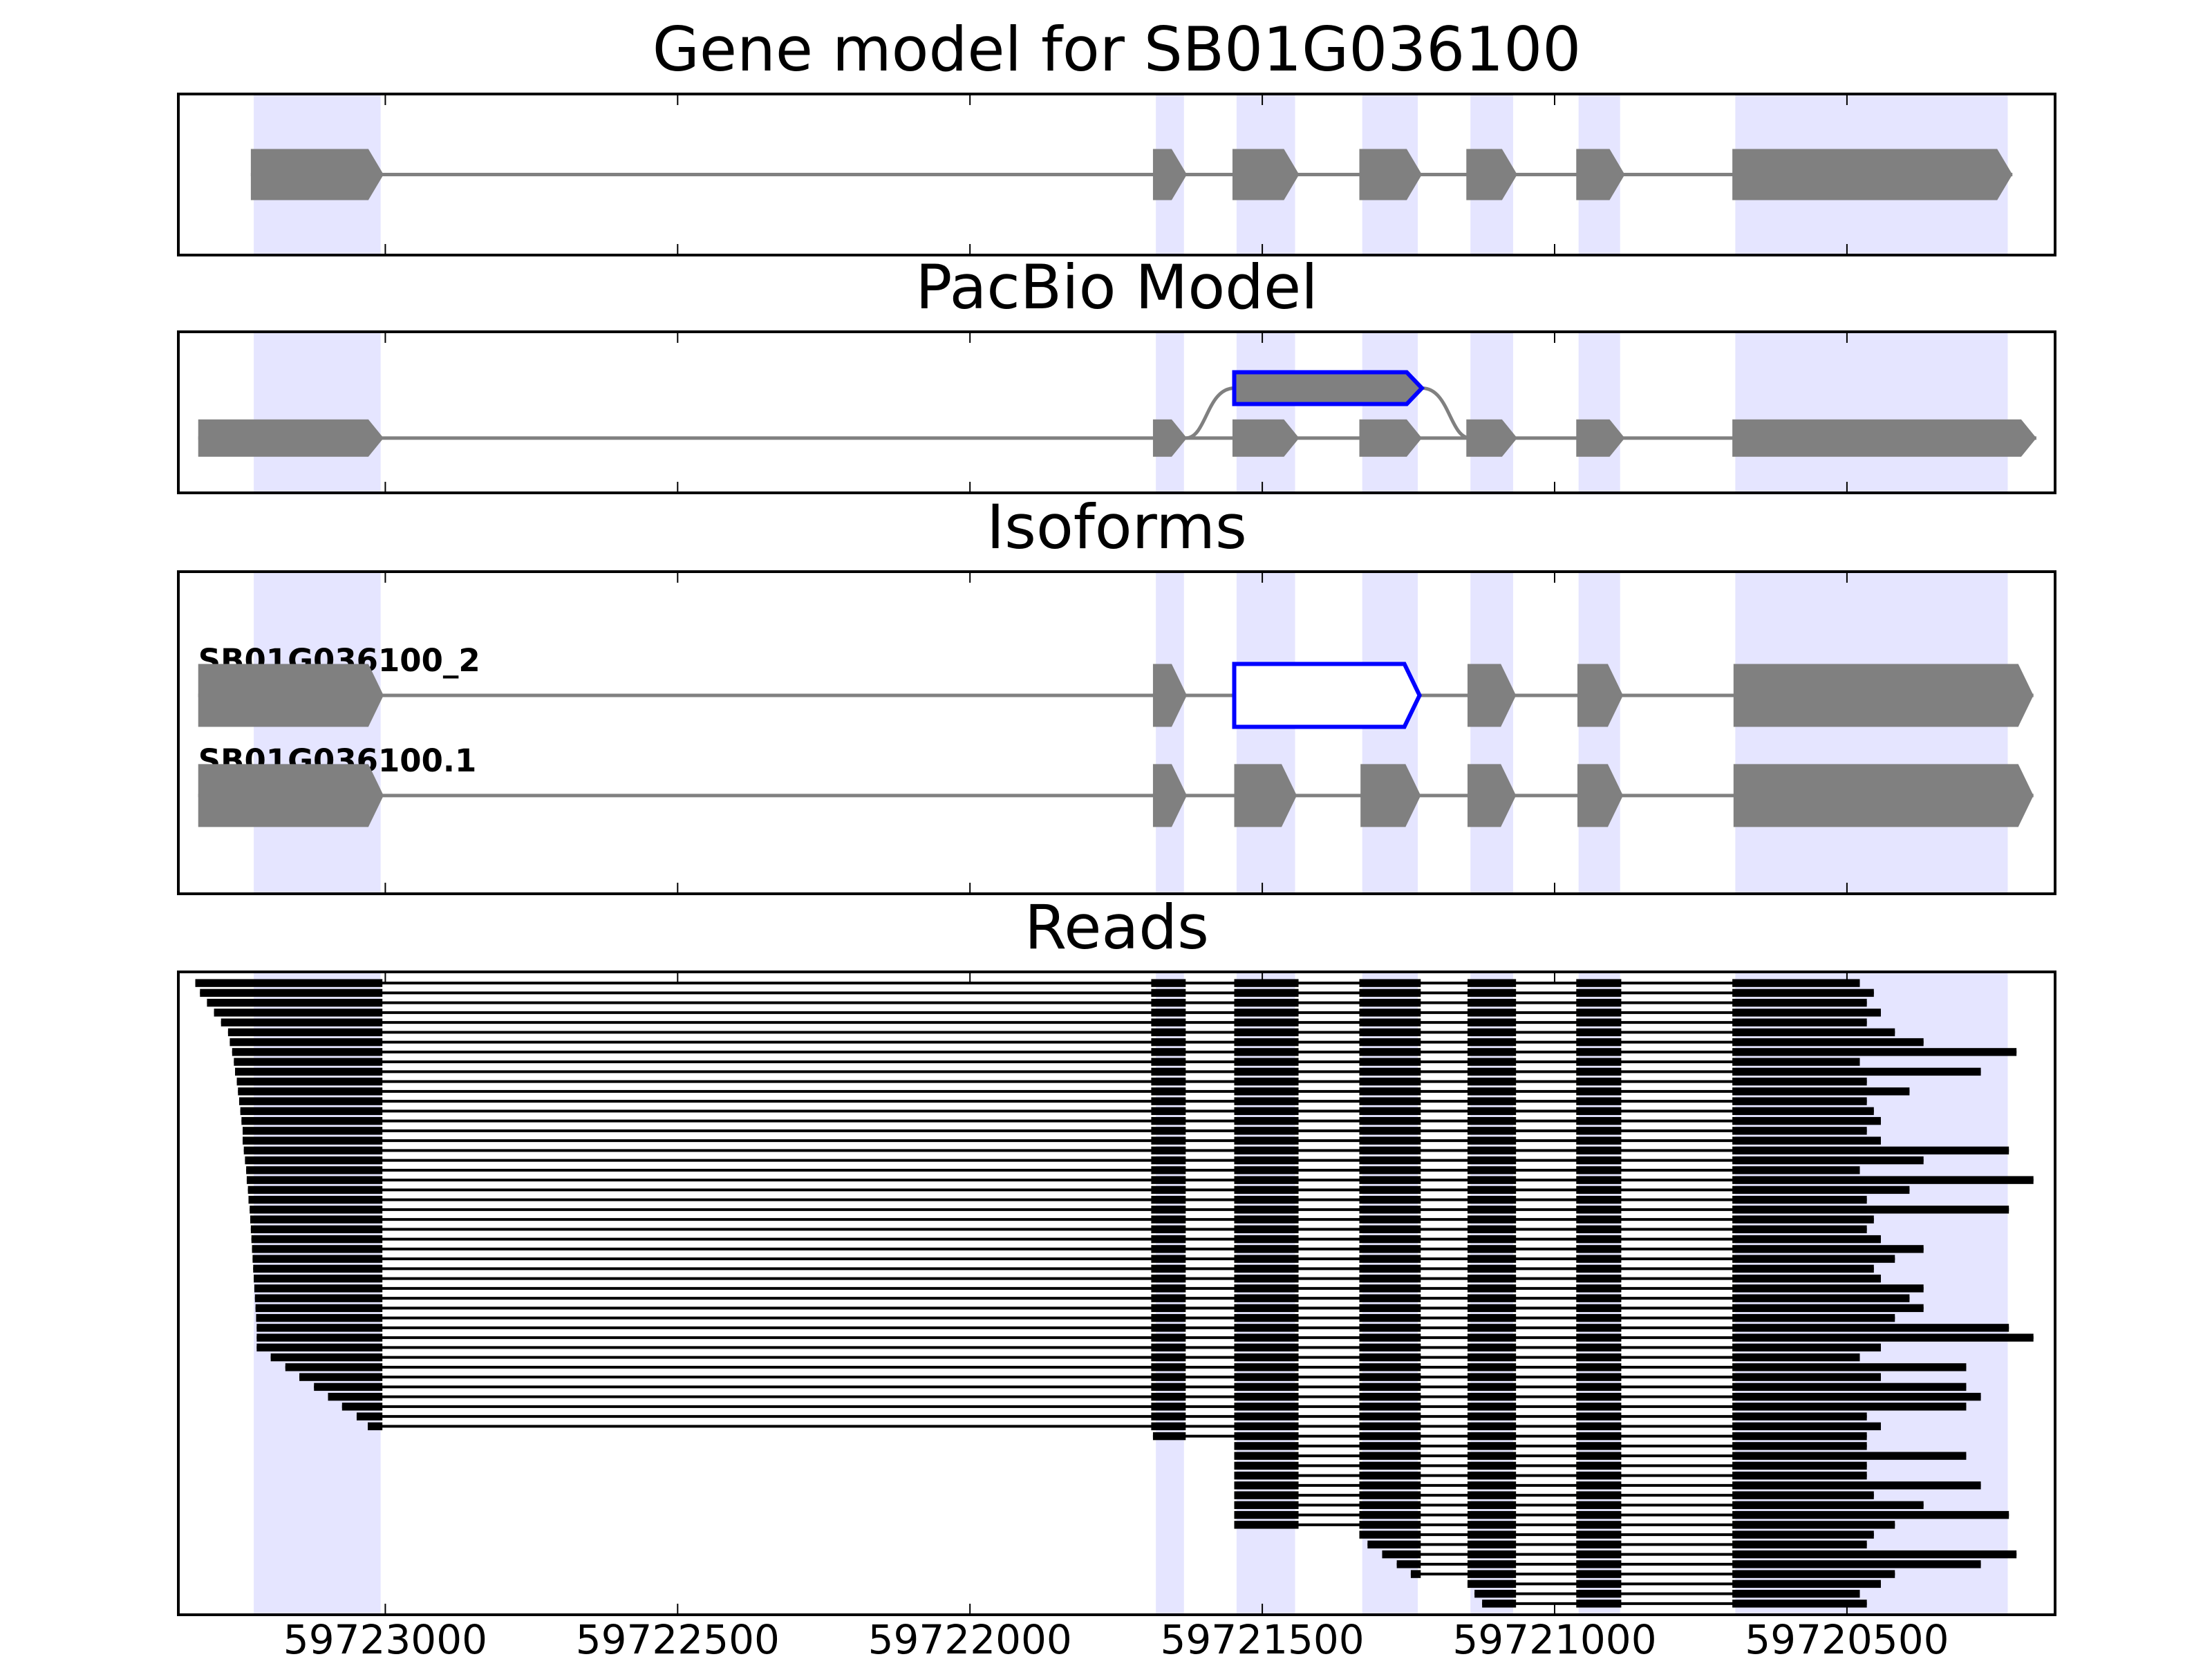 The image size is (2212, 1659). Describe the element at coordinates (1117, 287) in the screenshot. I see `panel-title: PacBio Model` at that location.